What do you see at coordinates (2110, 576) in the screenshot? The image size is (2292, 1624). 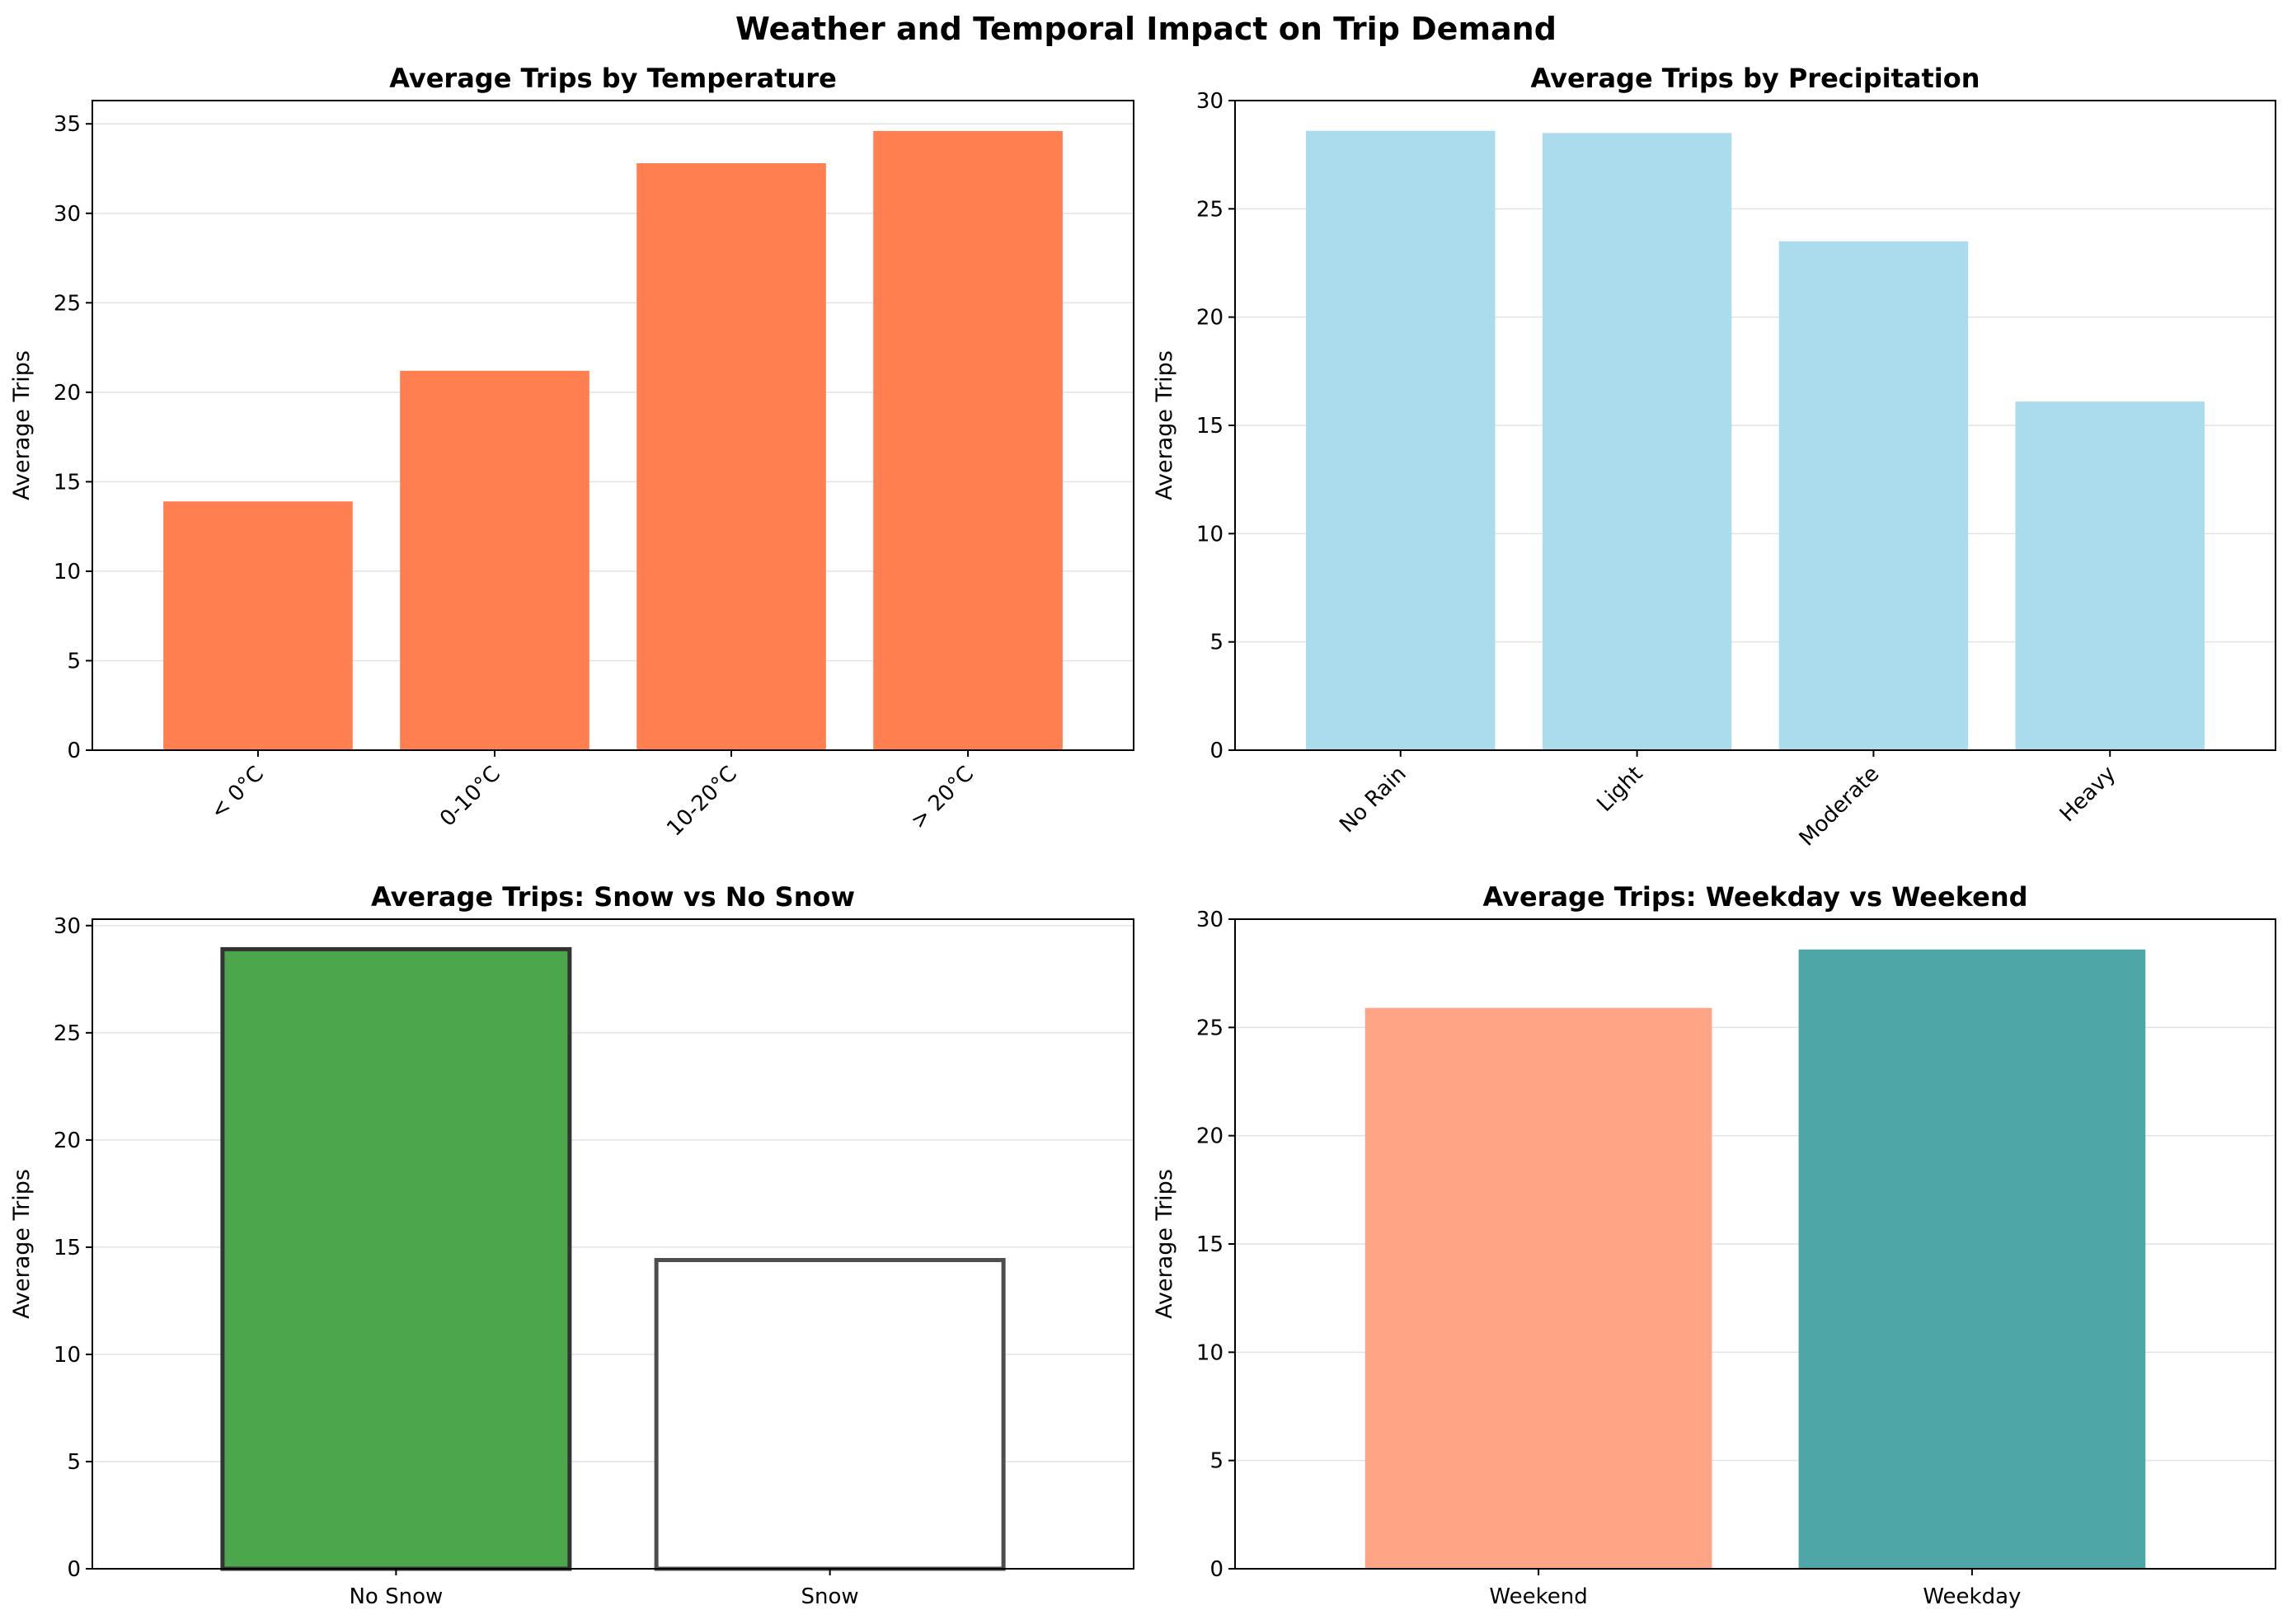 I see `bar-heavy` at bounding box center [2110, 576].